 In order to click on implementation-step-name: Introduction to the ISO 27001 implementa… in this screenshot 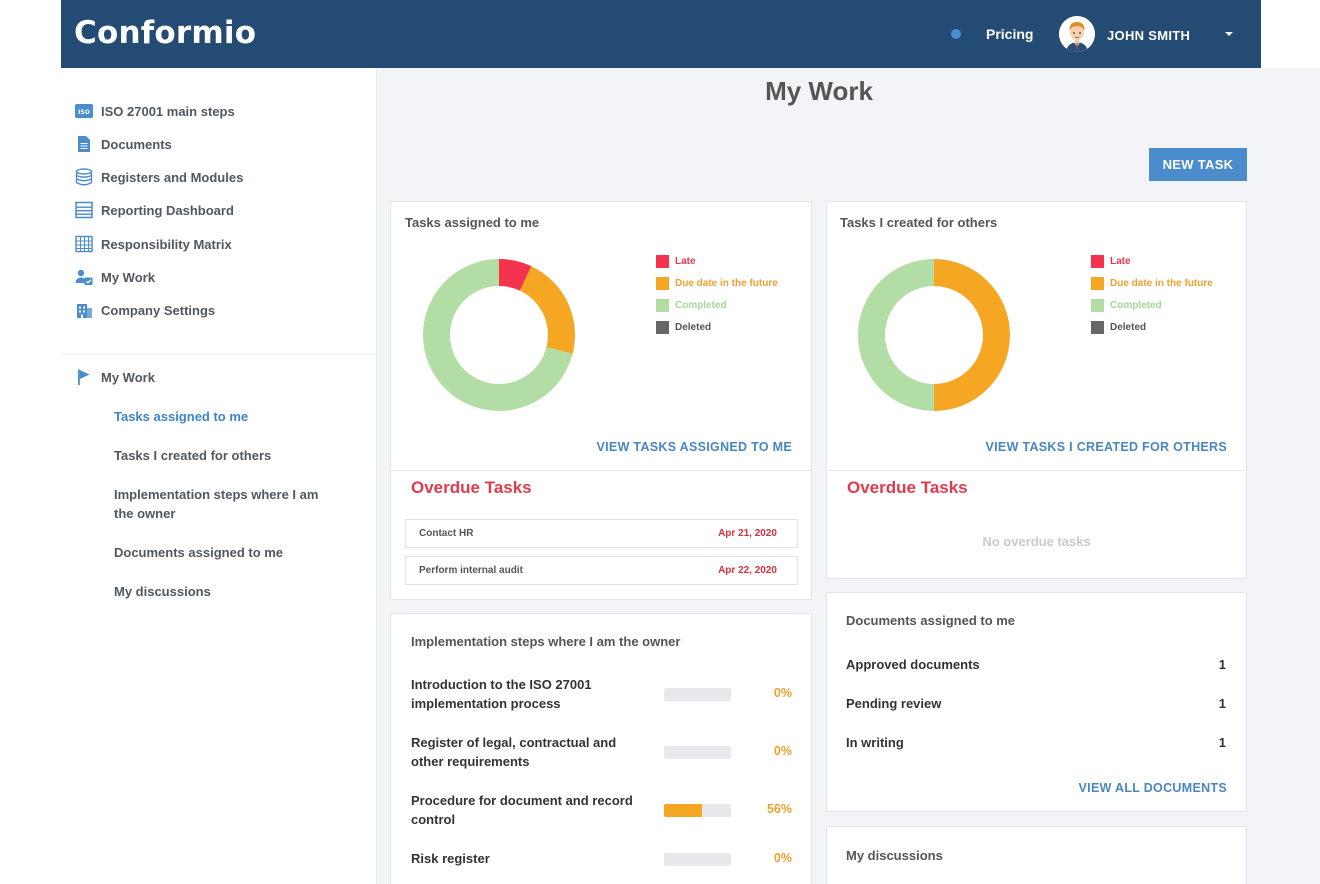, I will do `click(501, 694)`.